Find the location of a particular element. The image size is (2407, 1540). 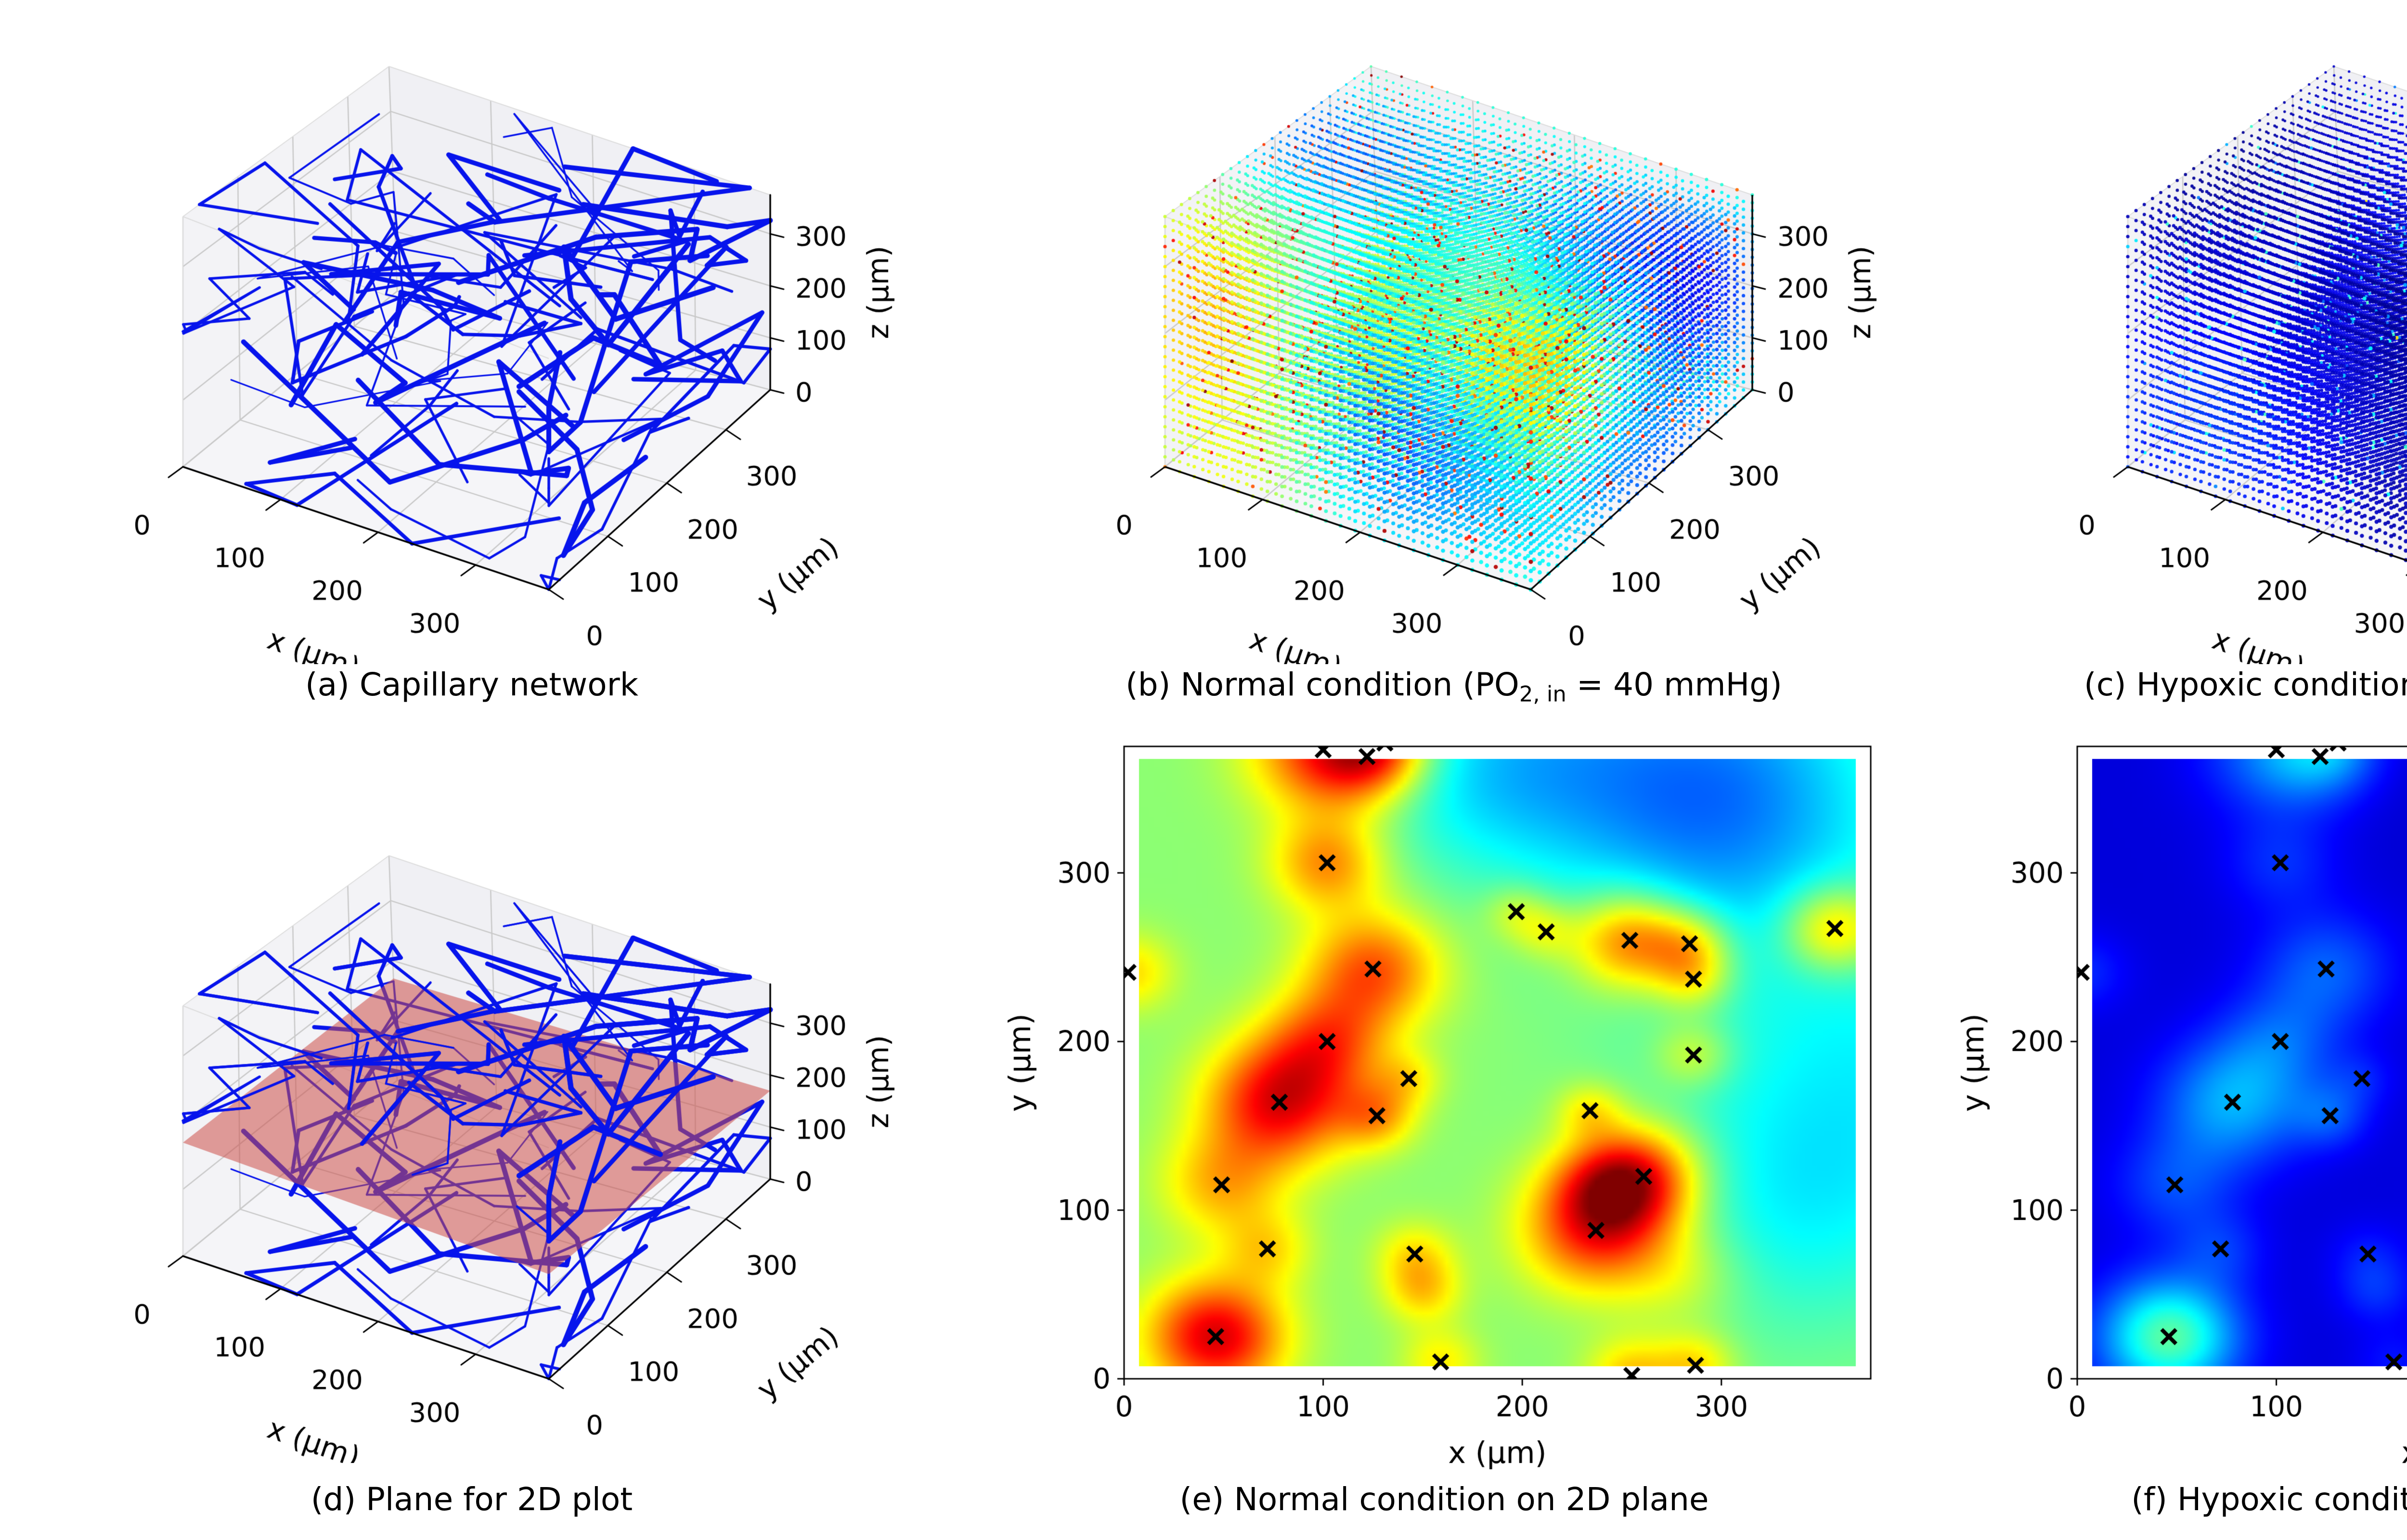

caption-c-text: (c) Hypoxic condition (PO is located at coordinates (2245, 684).